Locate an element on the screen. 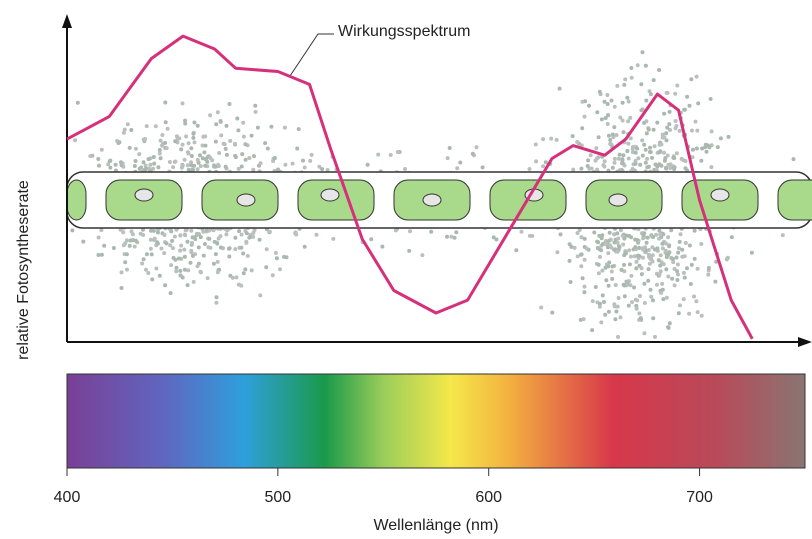  x-tick-label: 500 is located at coordinates (278, 497).